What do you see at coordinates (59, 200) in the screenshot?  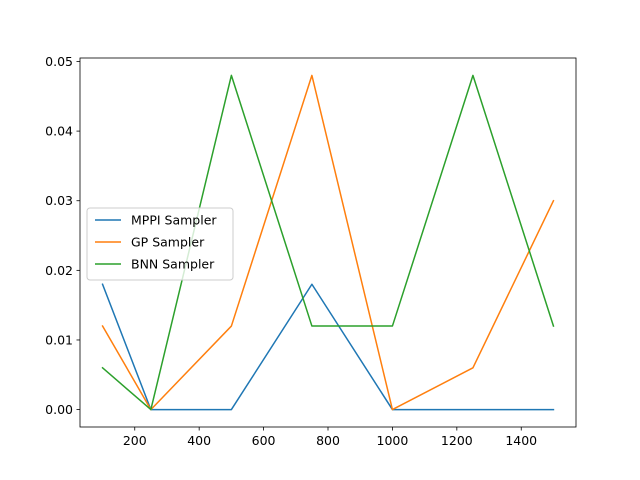 I see `y-tick-label: 0.03` at bounding box center [59, 200].